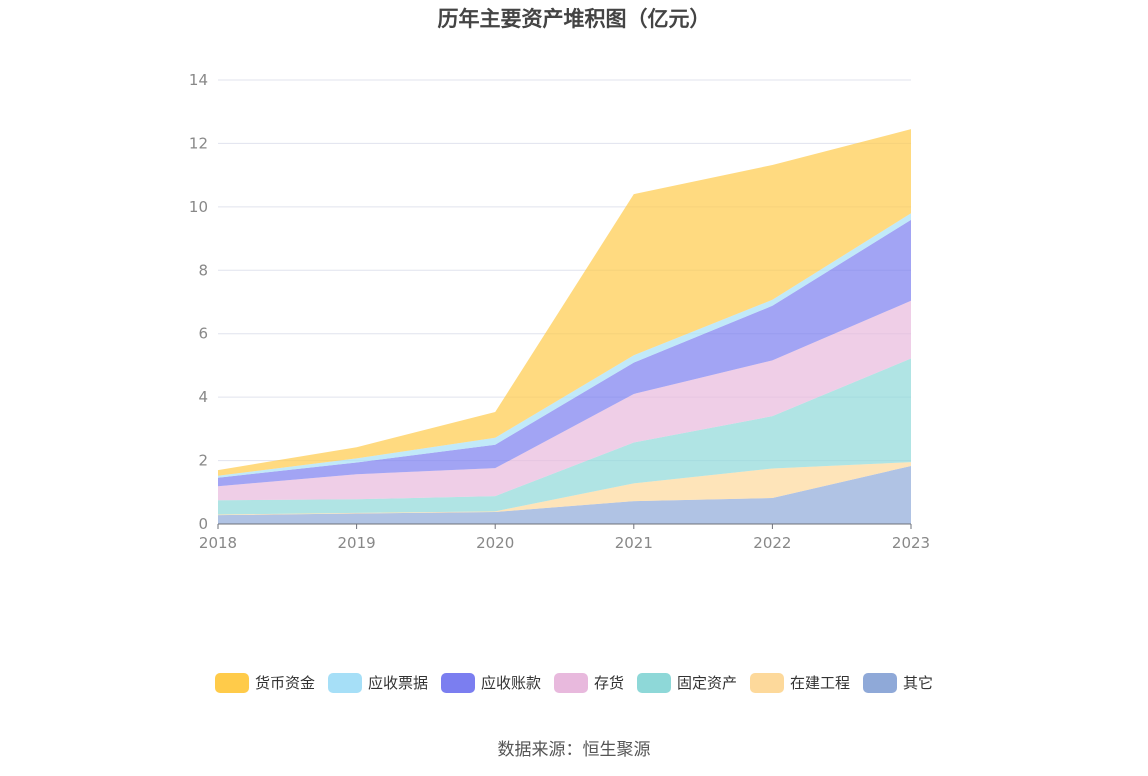 This screenshot has width=1148, height=776. Describe the element at coordinates (574, 750) in the screenshot. I see `source-note: 数据来源：恒生聚源` at that location.